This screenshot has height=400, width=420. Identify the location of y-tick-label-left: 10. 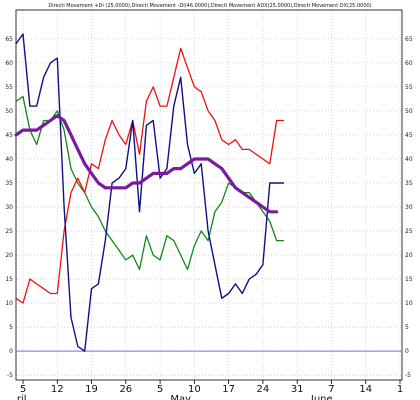
(9, 303).